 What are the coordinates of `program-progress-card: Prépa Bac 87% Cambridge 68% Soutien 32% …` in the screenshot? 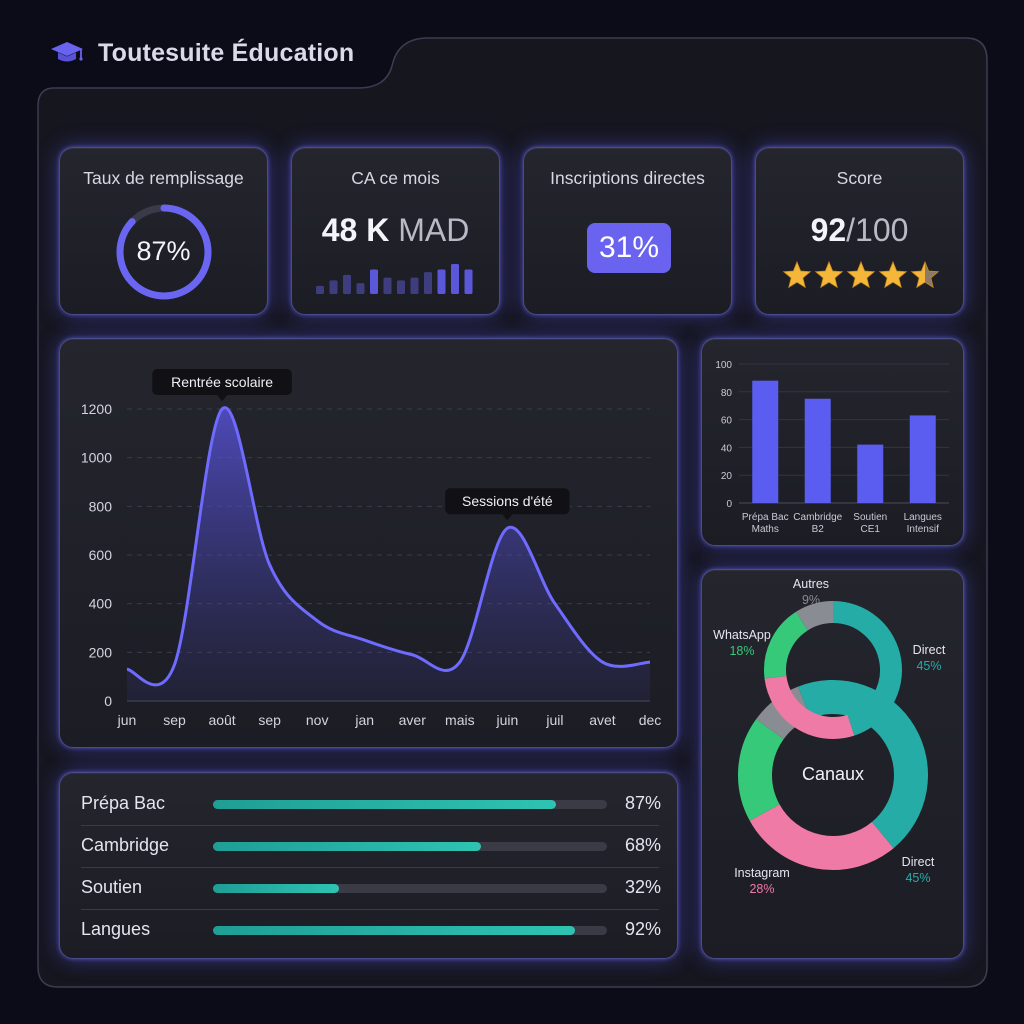 It's located at (368, 865).